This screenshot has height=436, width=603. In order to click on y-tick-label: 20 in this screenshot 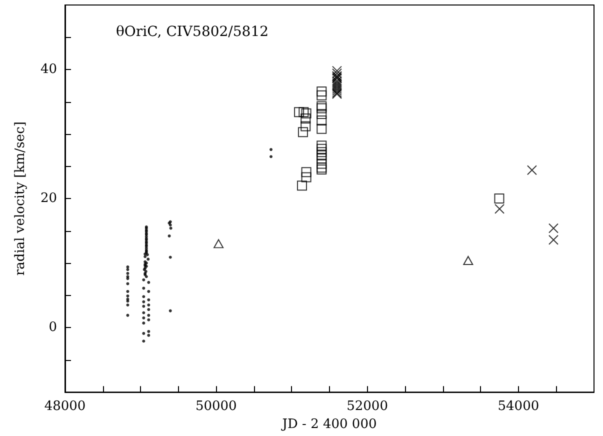, I will do `click(48, 198)`.